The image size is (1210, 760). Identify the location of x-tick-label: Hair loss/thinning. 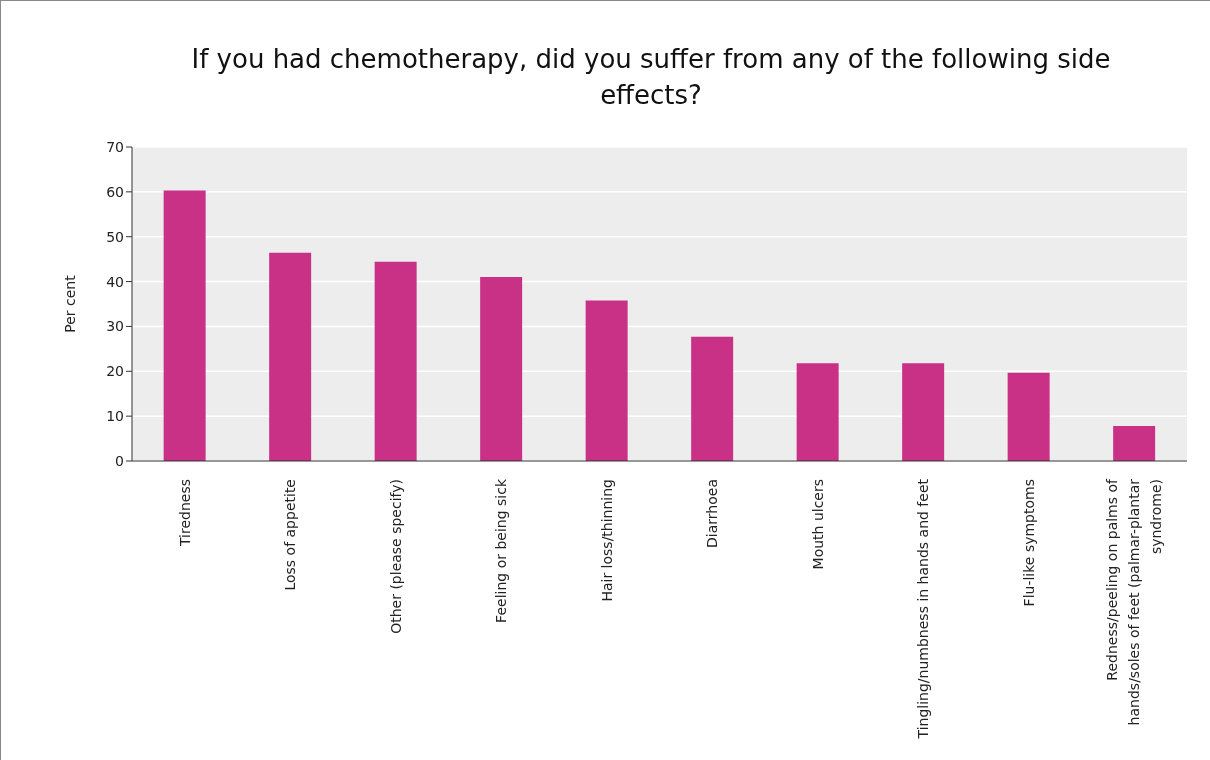
(606, 540).